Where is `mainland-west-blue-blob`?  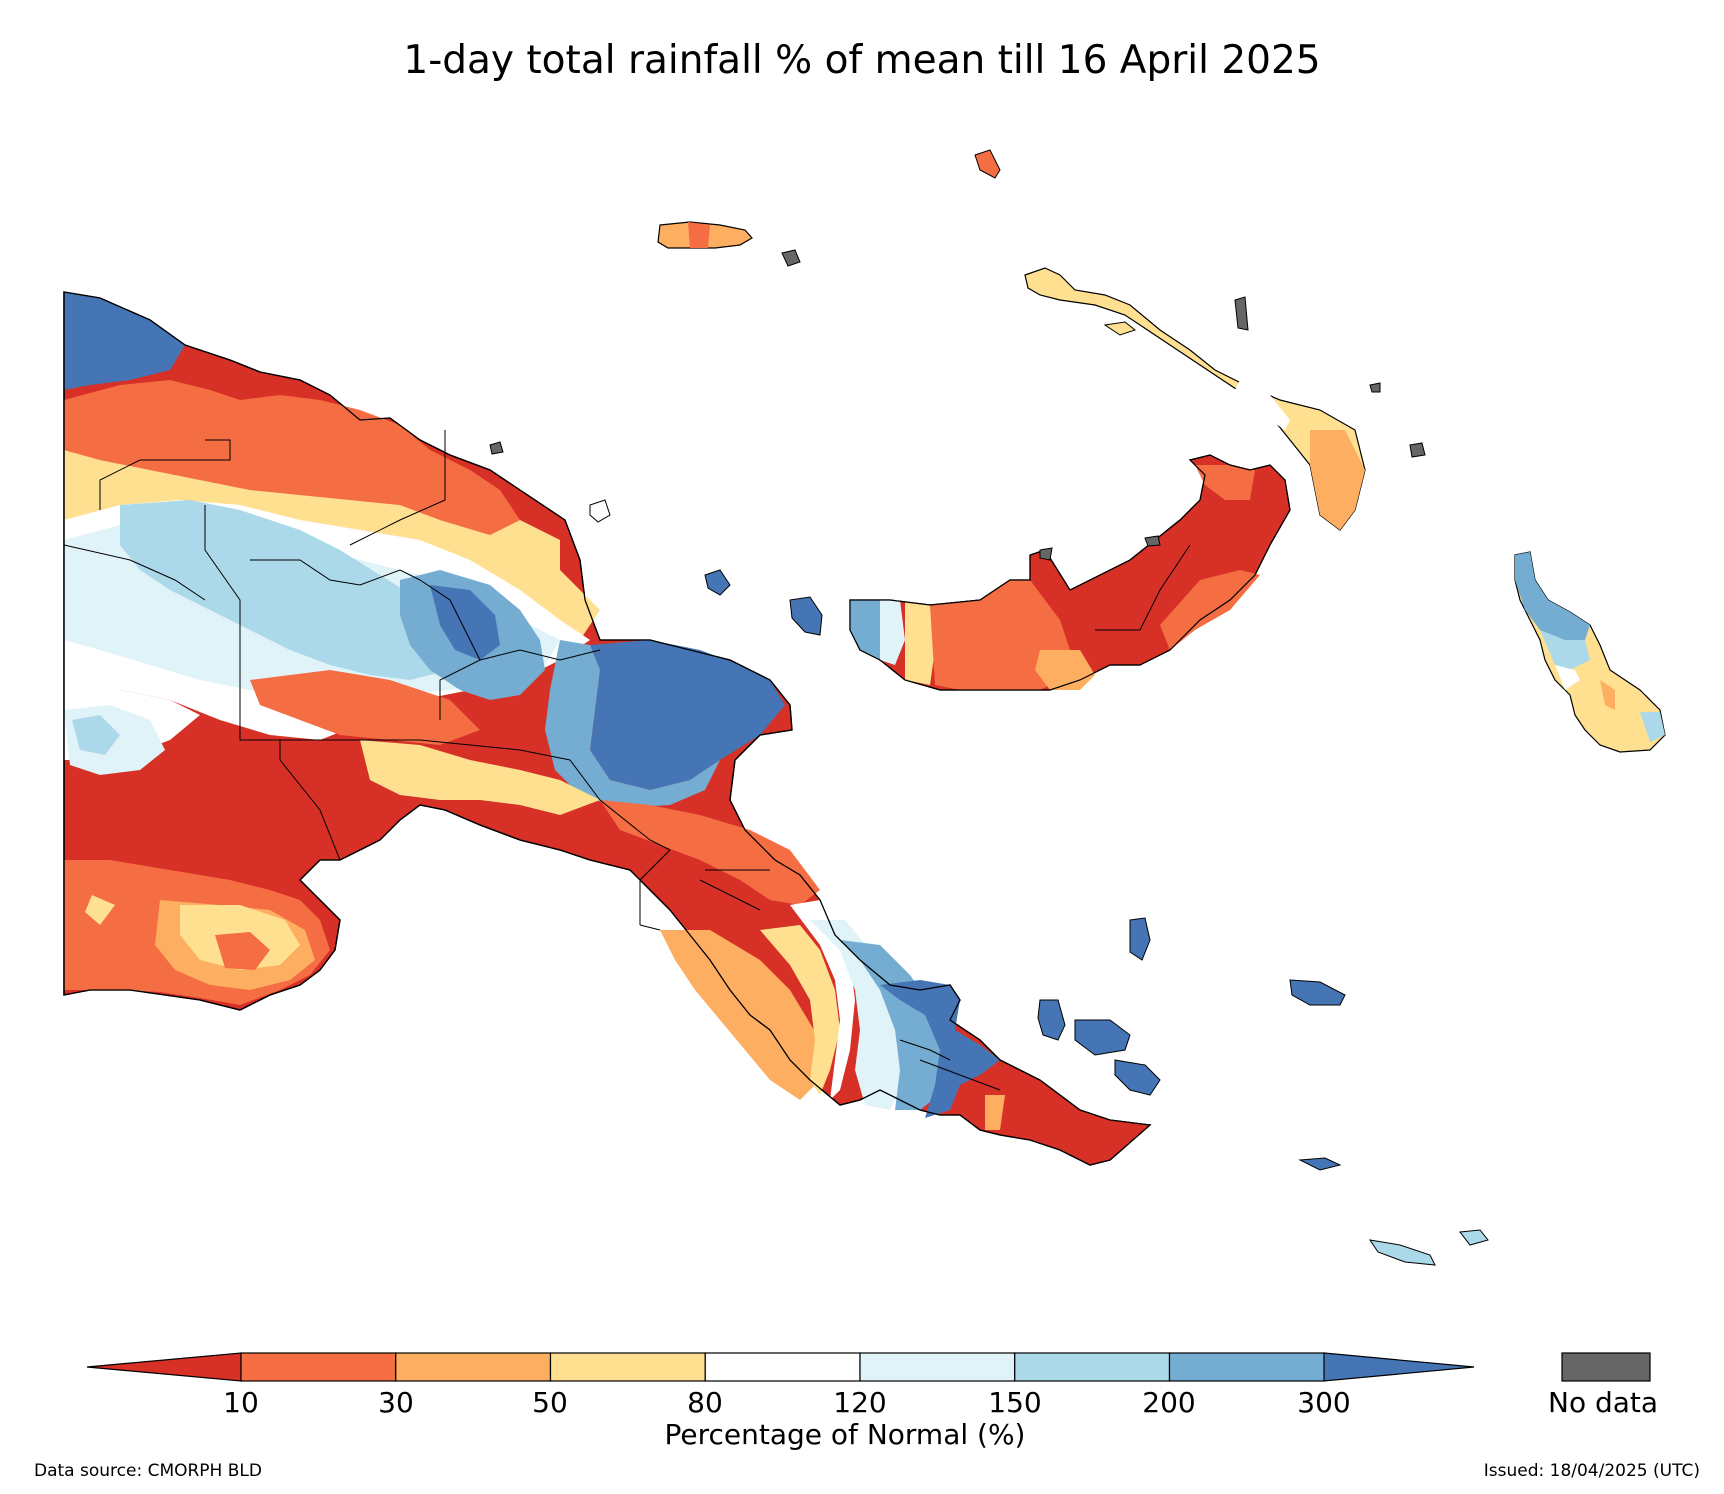
mainland-west-blue-blob is located at coordinates (96, 735).